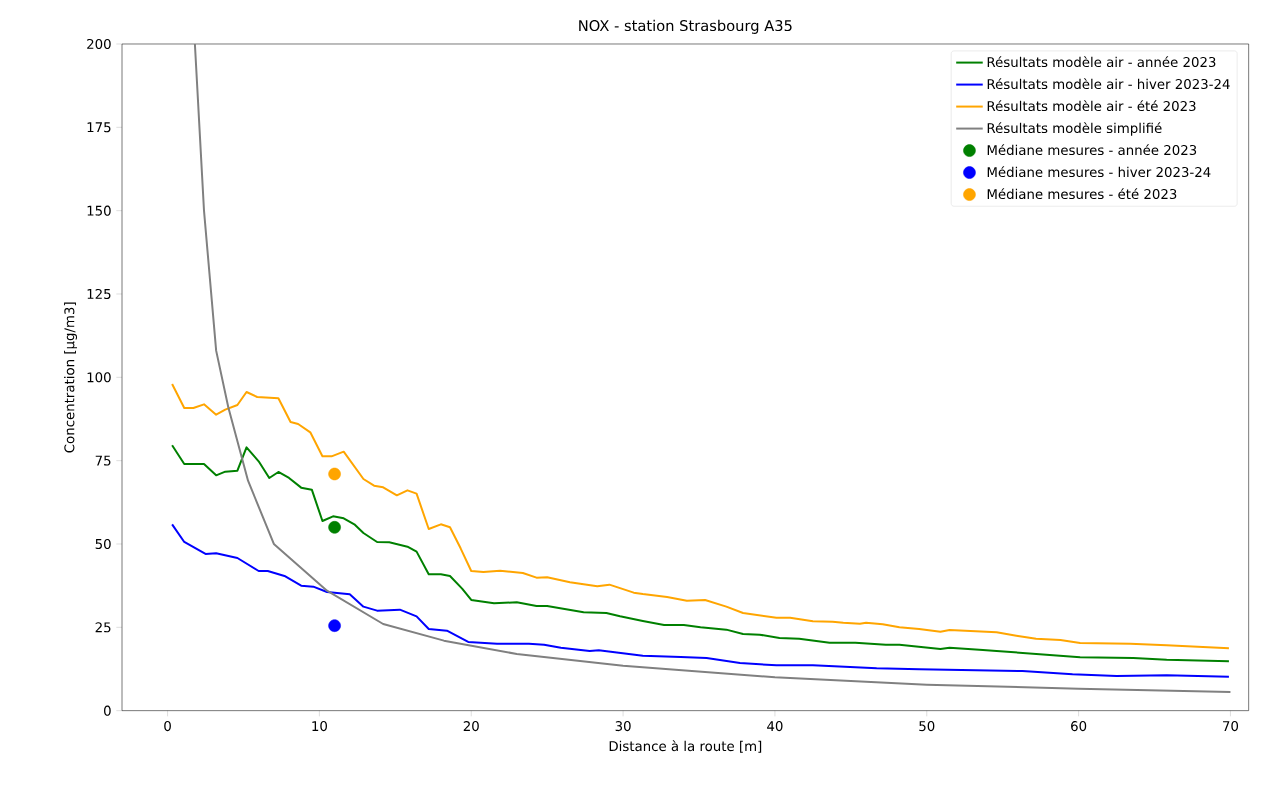 Image resolution: width=1272 pixels, height=788 pixels. I want to click on x-tick-label: 10, so click(320, 726).